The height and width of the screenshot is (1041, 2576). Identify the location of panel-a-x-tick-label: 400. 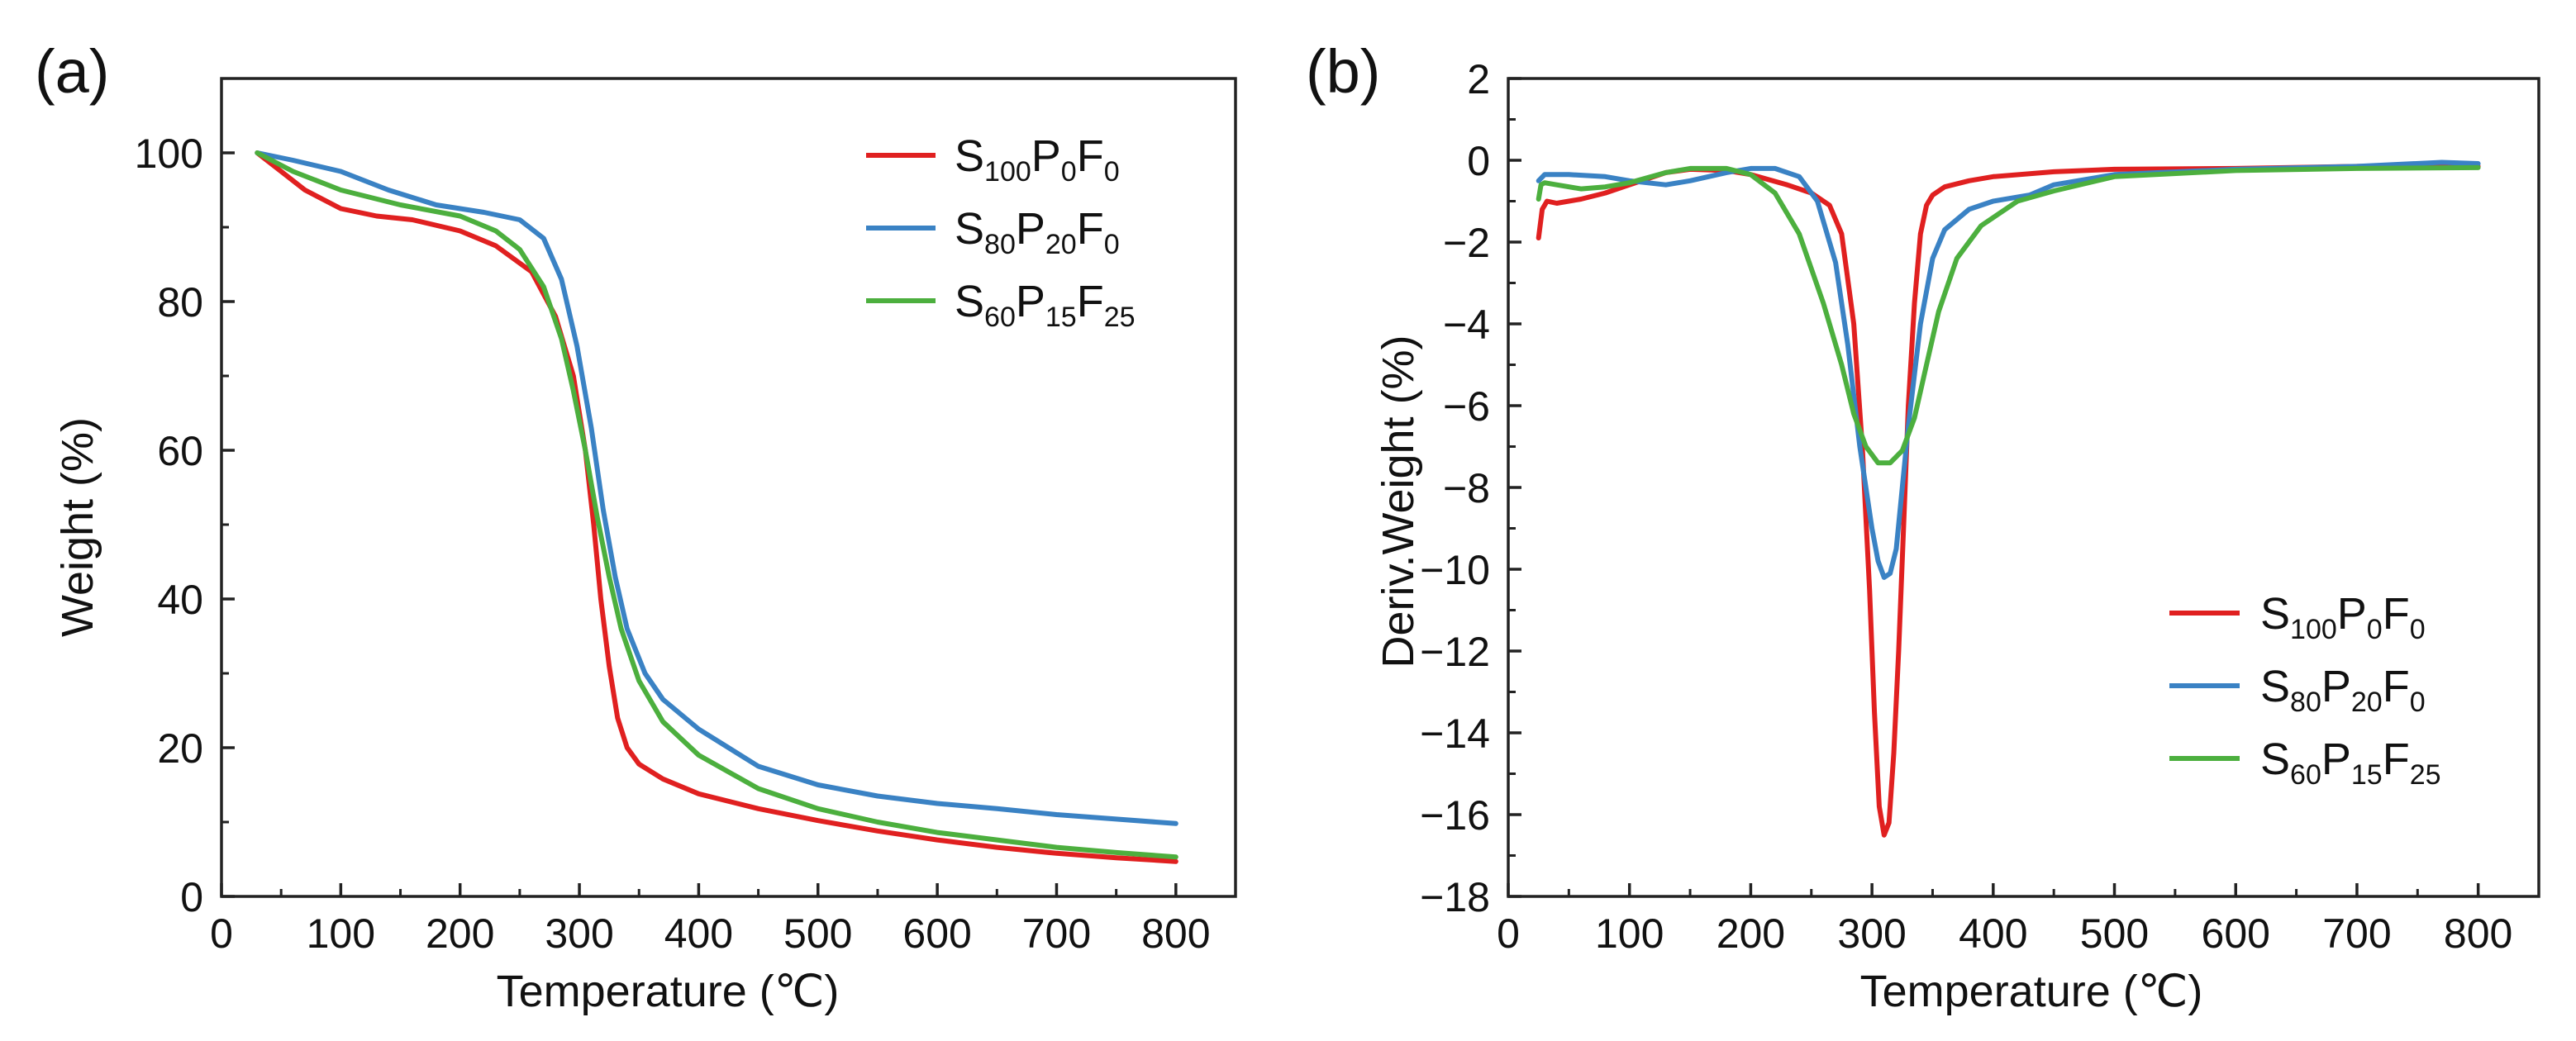
(699, 933).